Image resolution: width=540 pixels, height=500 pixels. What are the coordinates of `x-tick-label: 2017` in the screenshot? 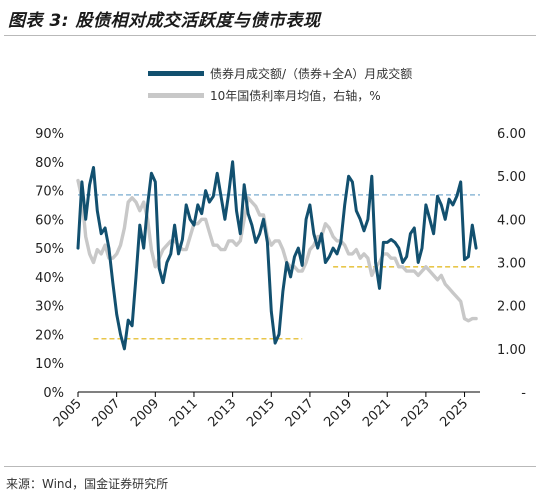 It's located at (300, 413).